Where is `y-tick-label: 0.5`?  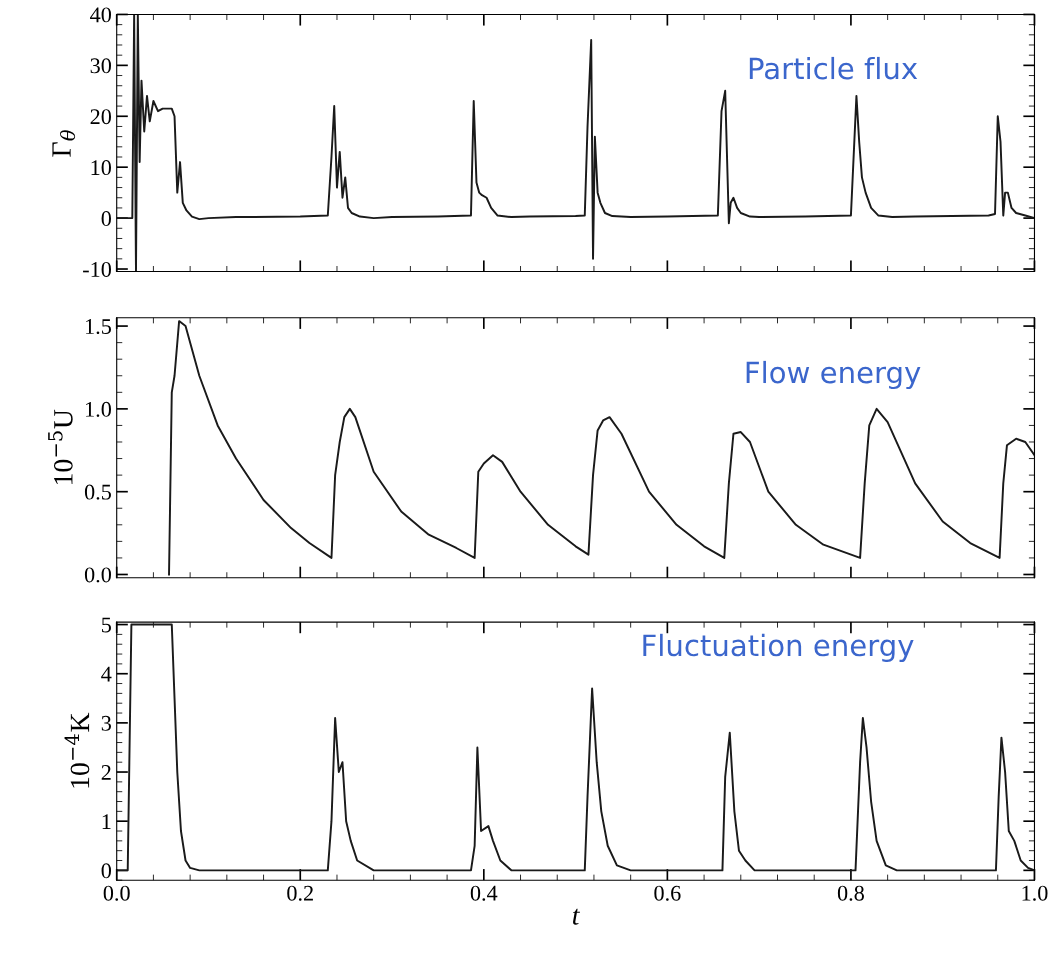 y-tick-label: 0.5 is located at coordinates (97, 492).